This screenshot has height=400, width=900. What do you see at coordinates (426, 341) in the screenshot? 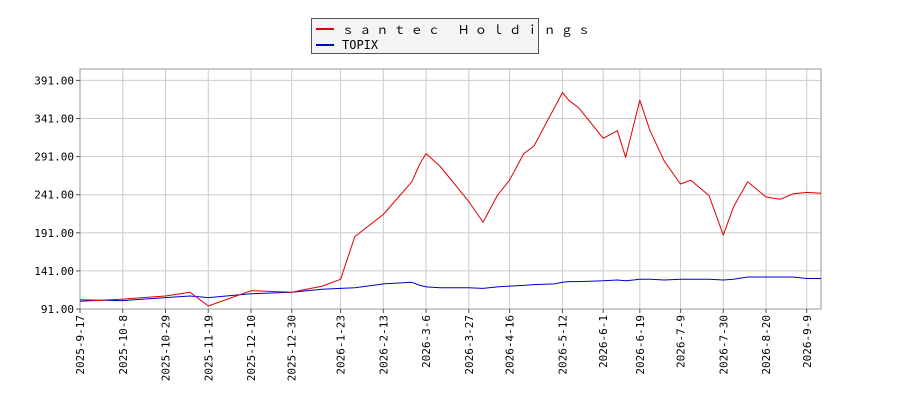
I see `x-tick-label: 2026-3-6` at bounding box center [426, 341].